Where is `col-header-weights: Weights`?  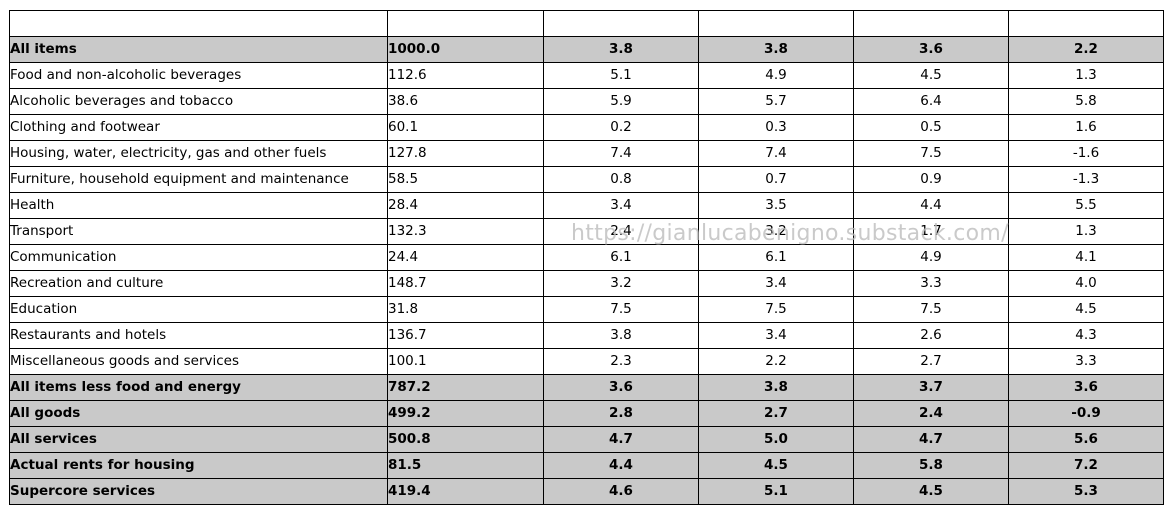
col-header-weights: Weights is located at coordinates (465, 23).